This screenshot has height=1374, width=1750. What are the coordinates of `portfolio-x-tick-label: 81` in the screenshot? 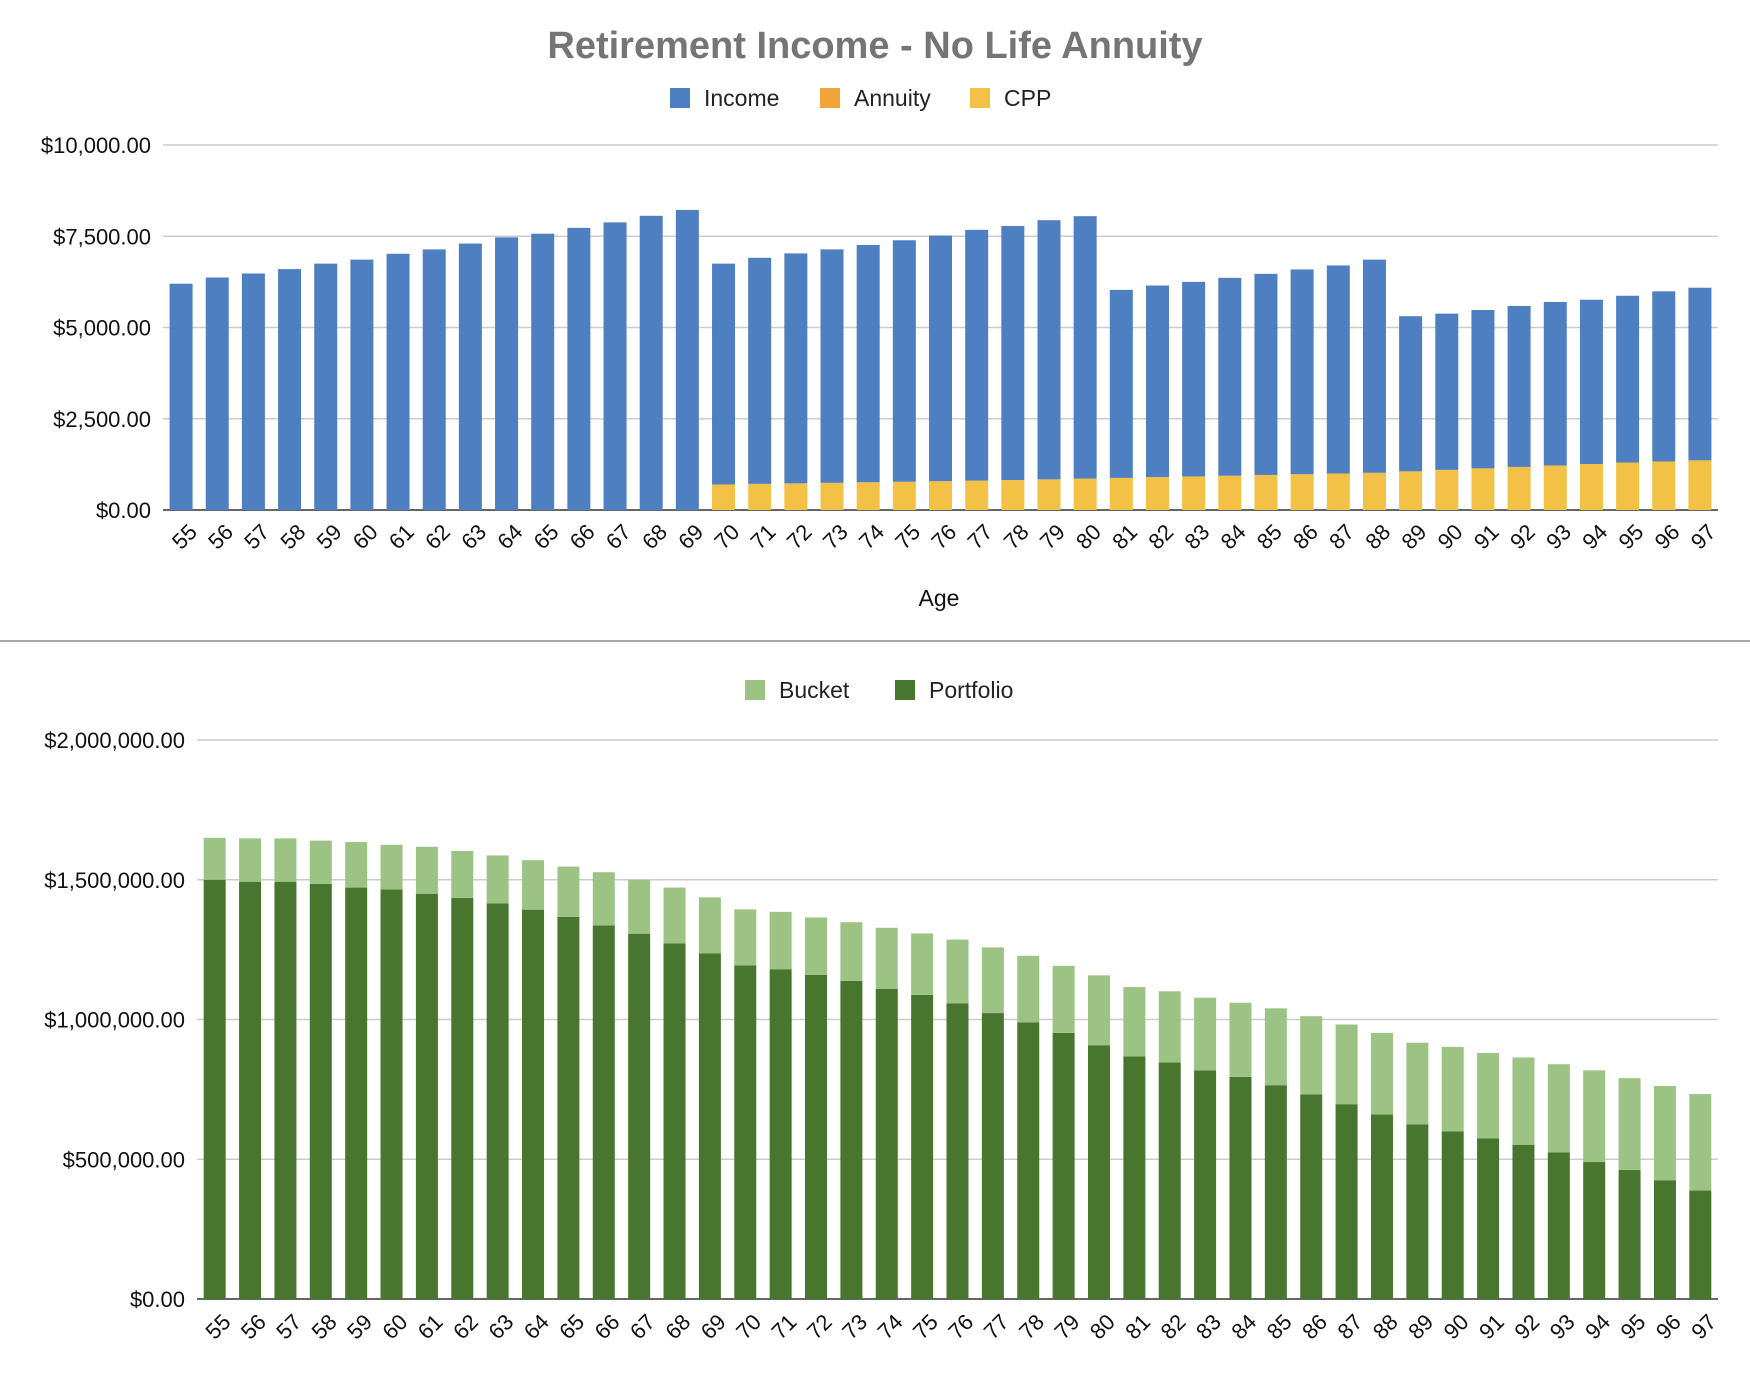 It's located at (1137, 1326).